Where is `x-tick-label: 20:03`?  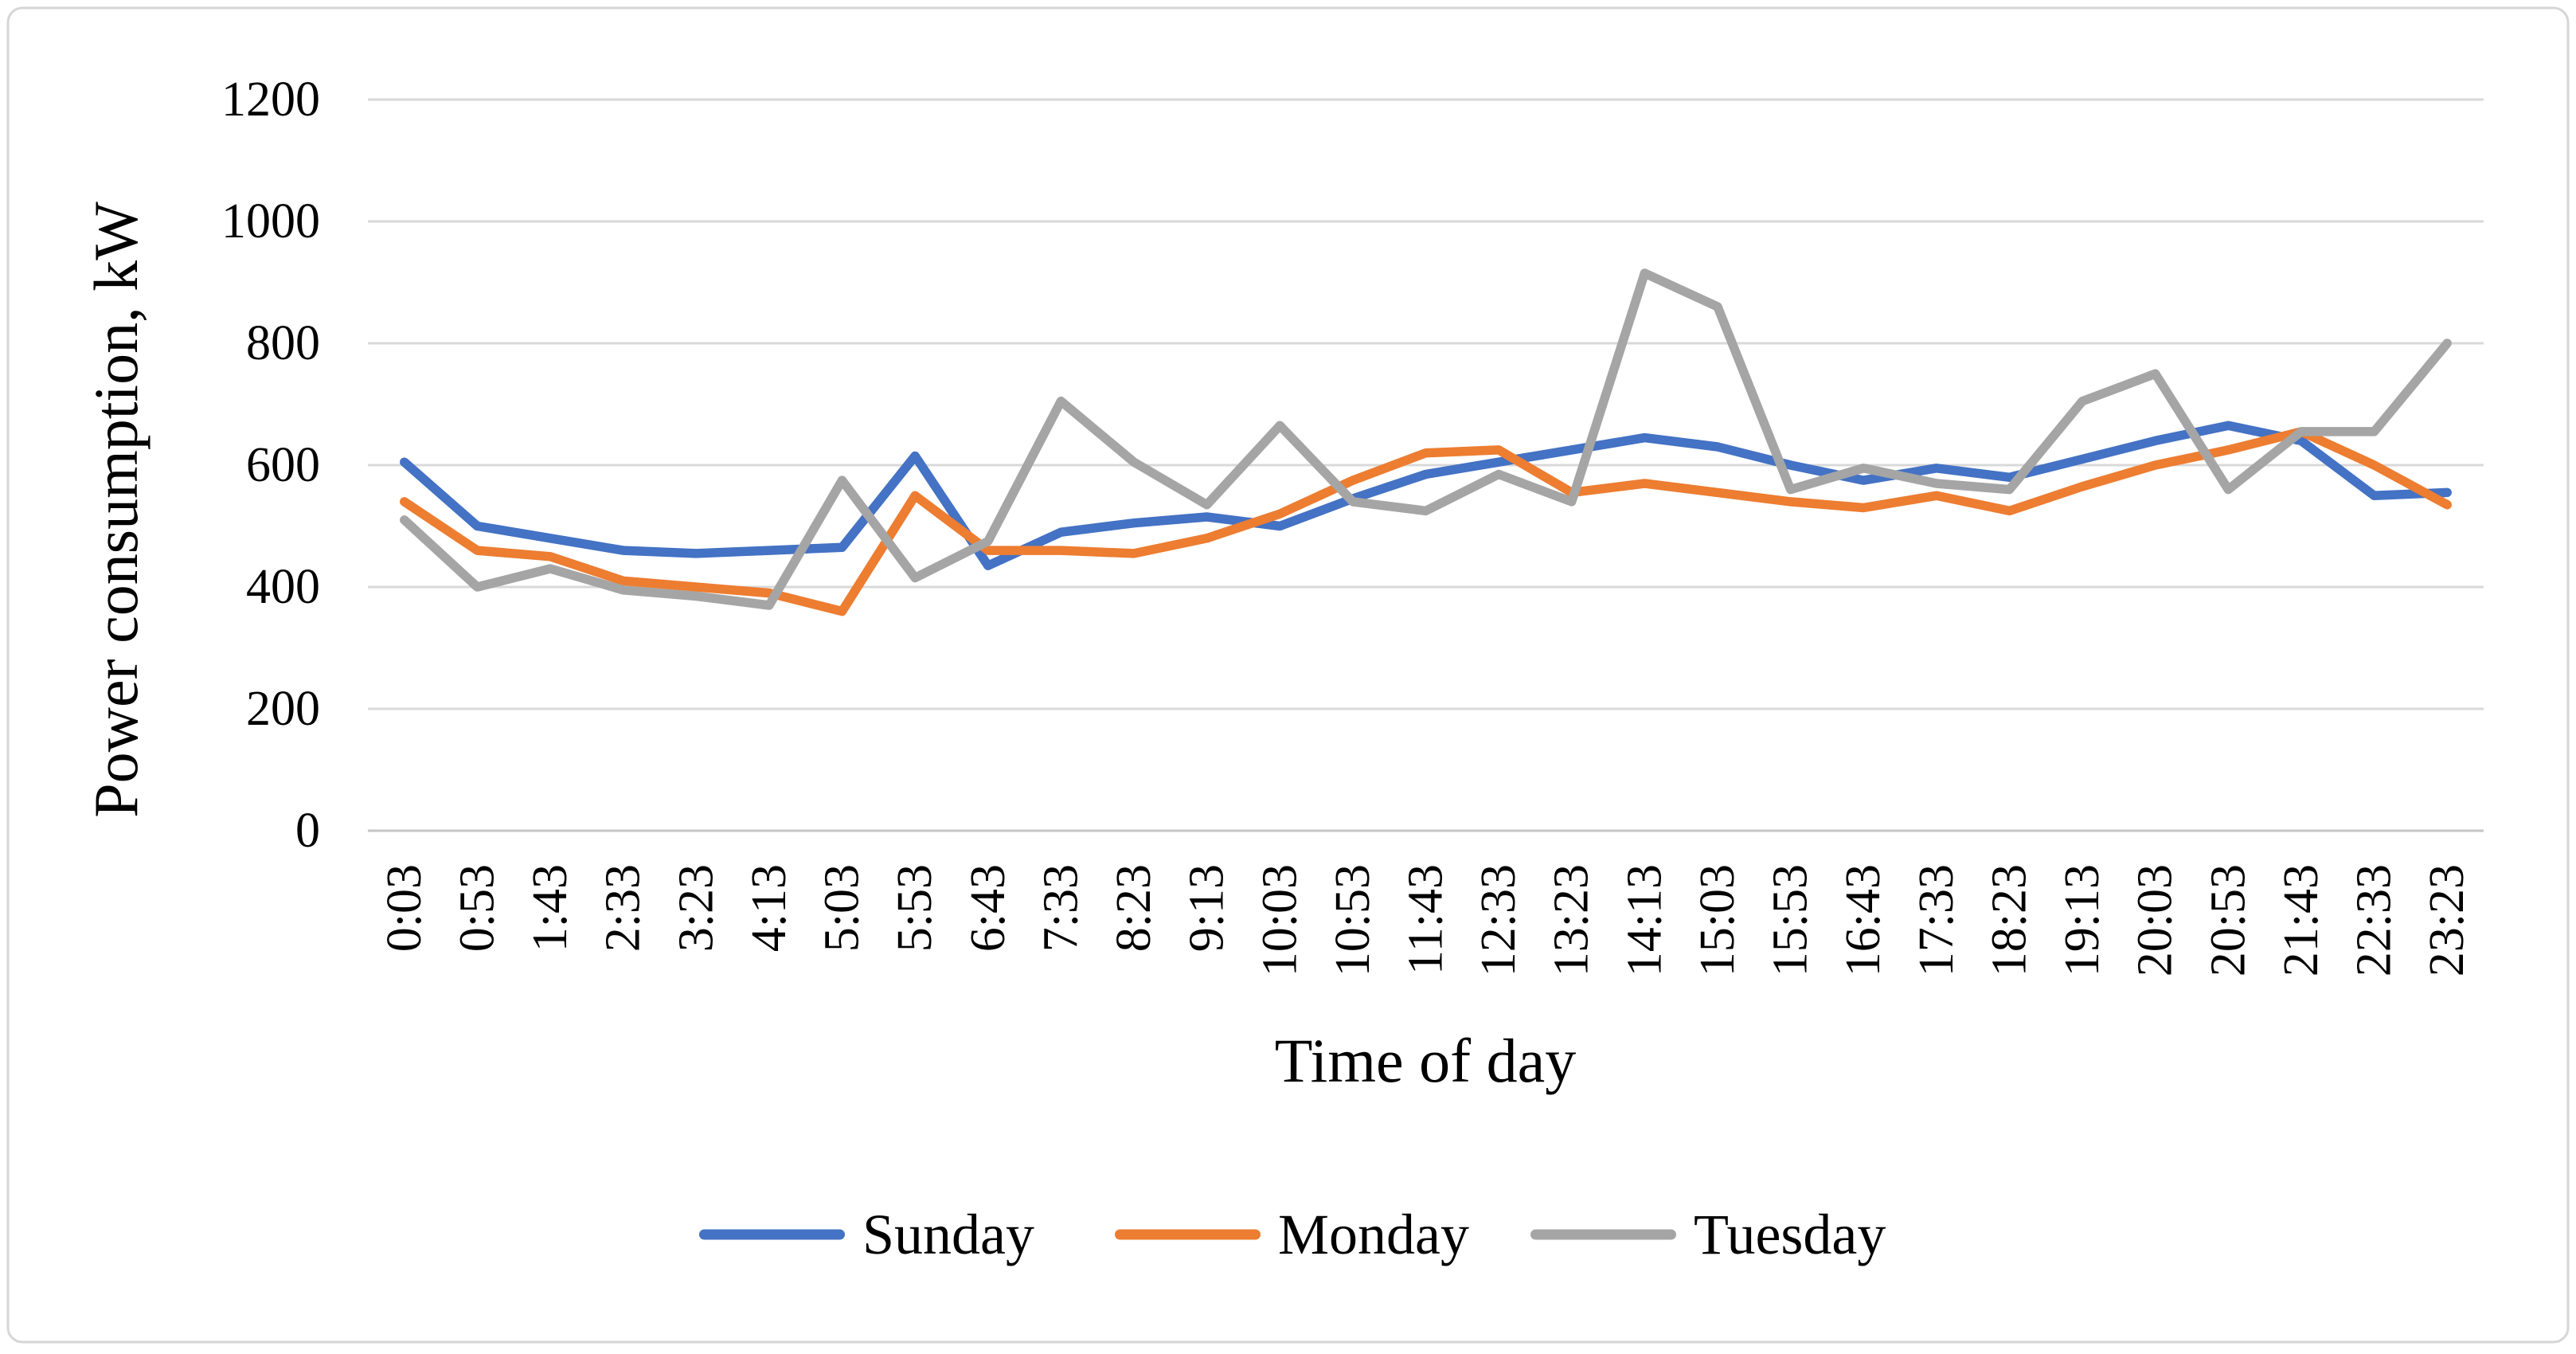 x-tick-label: 20:03 is located at coordinates (2155, 920).